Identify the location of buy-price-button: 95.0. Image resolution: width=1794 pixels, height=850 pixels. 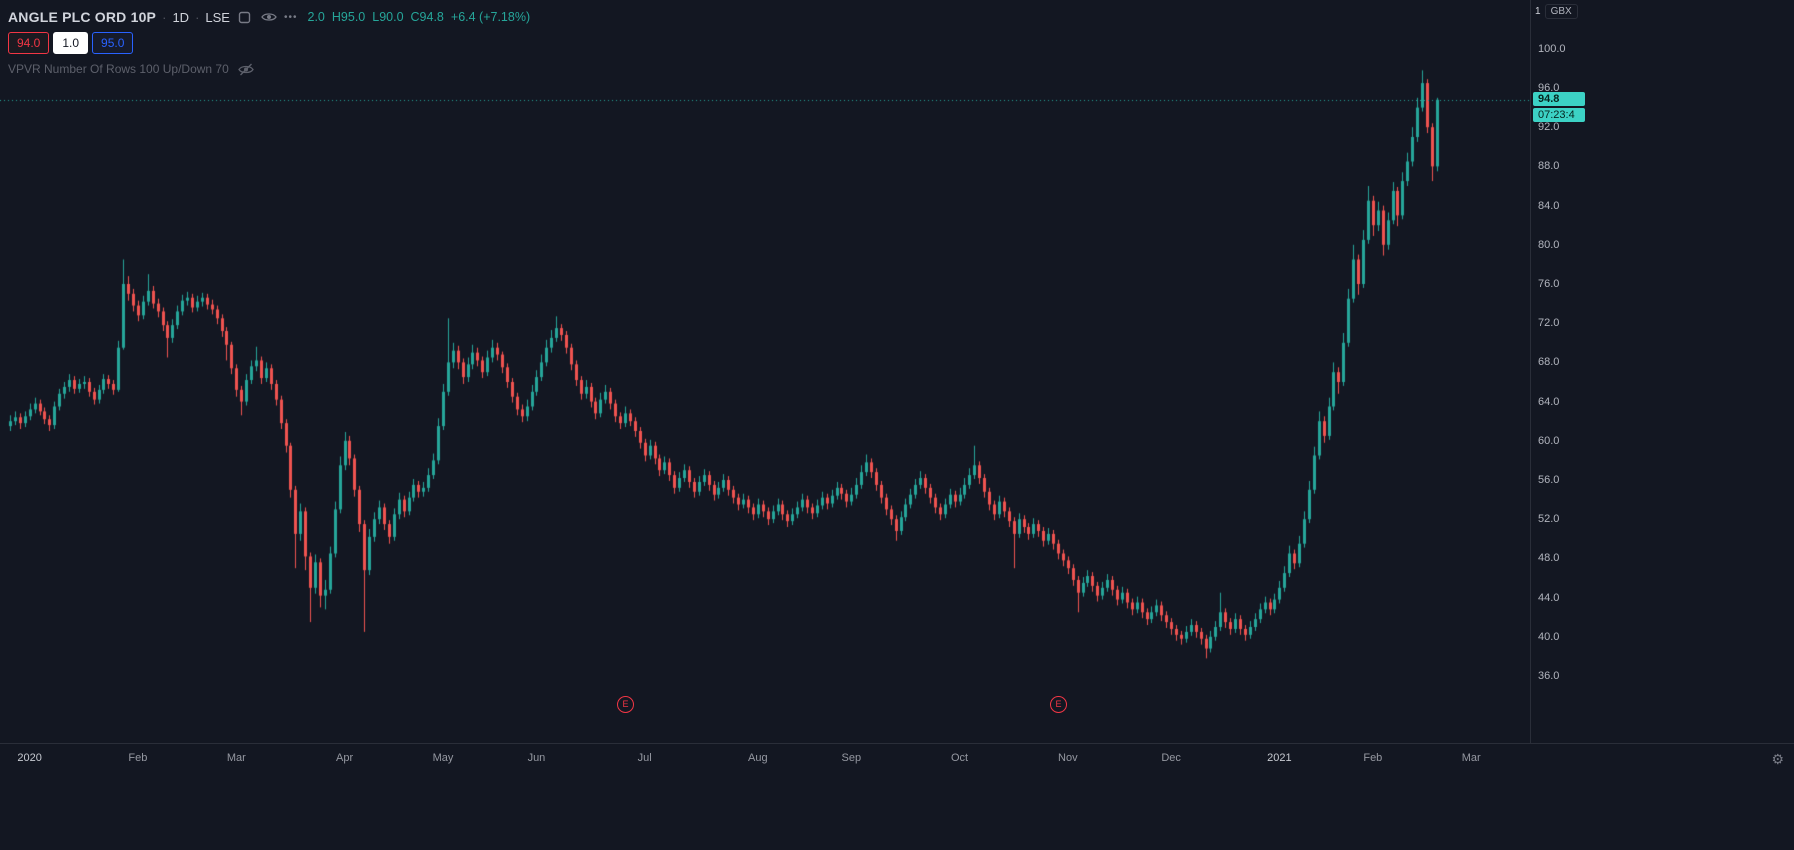
(113, 43).